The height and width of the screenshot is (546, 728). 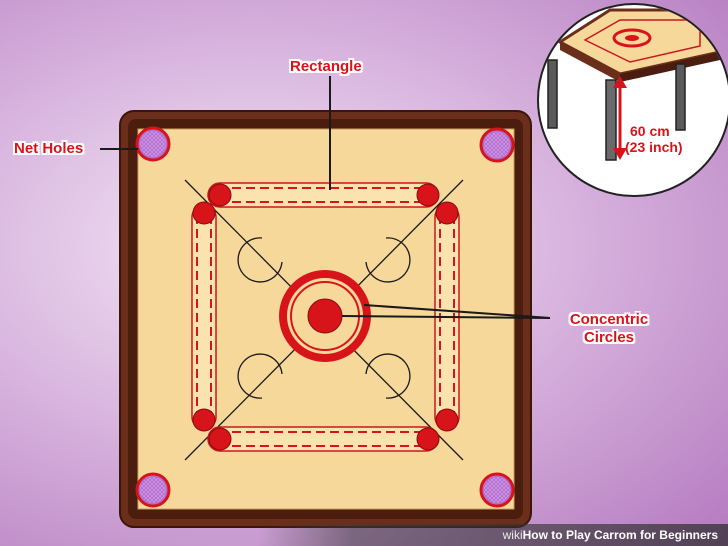 I want to click on pocket-bottom-left, so click(x=153, y=490).